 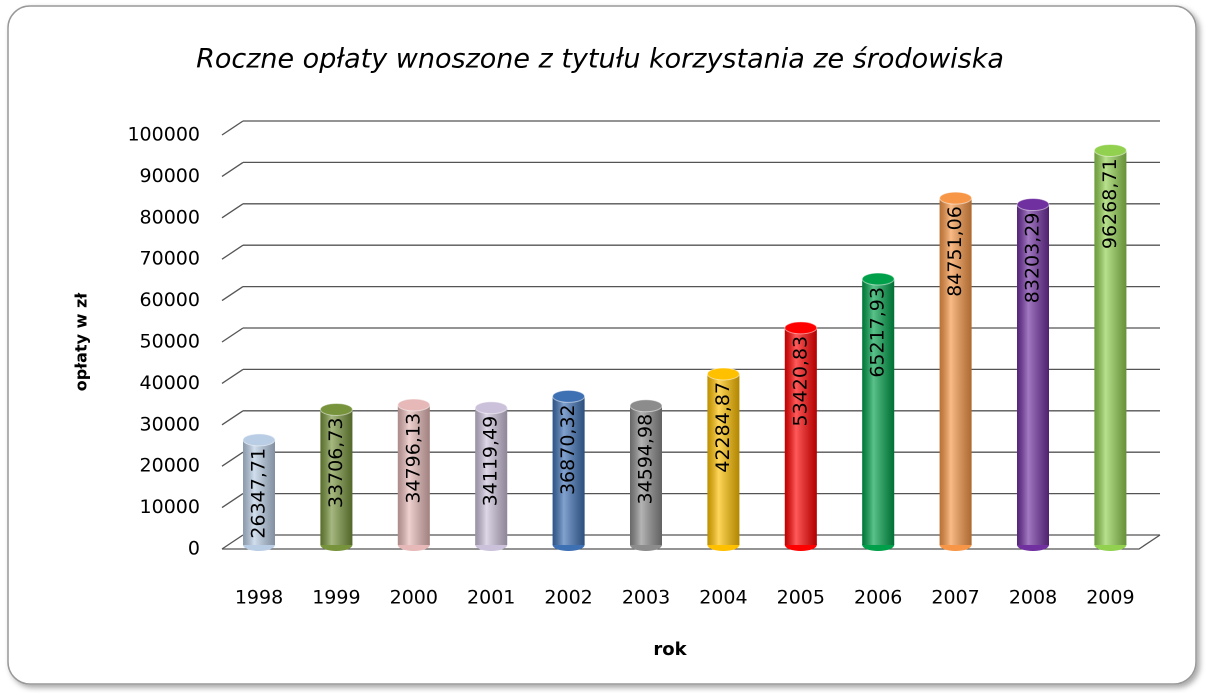 What do you see at coordinates (568, 598) in the screenshot?
I see `x-tick-label: 2002` at bounding box center [568, 598].